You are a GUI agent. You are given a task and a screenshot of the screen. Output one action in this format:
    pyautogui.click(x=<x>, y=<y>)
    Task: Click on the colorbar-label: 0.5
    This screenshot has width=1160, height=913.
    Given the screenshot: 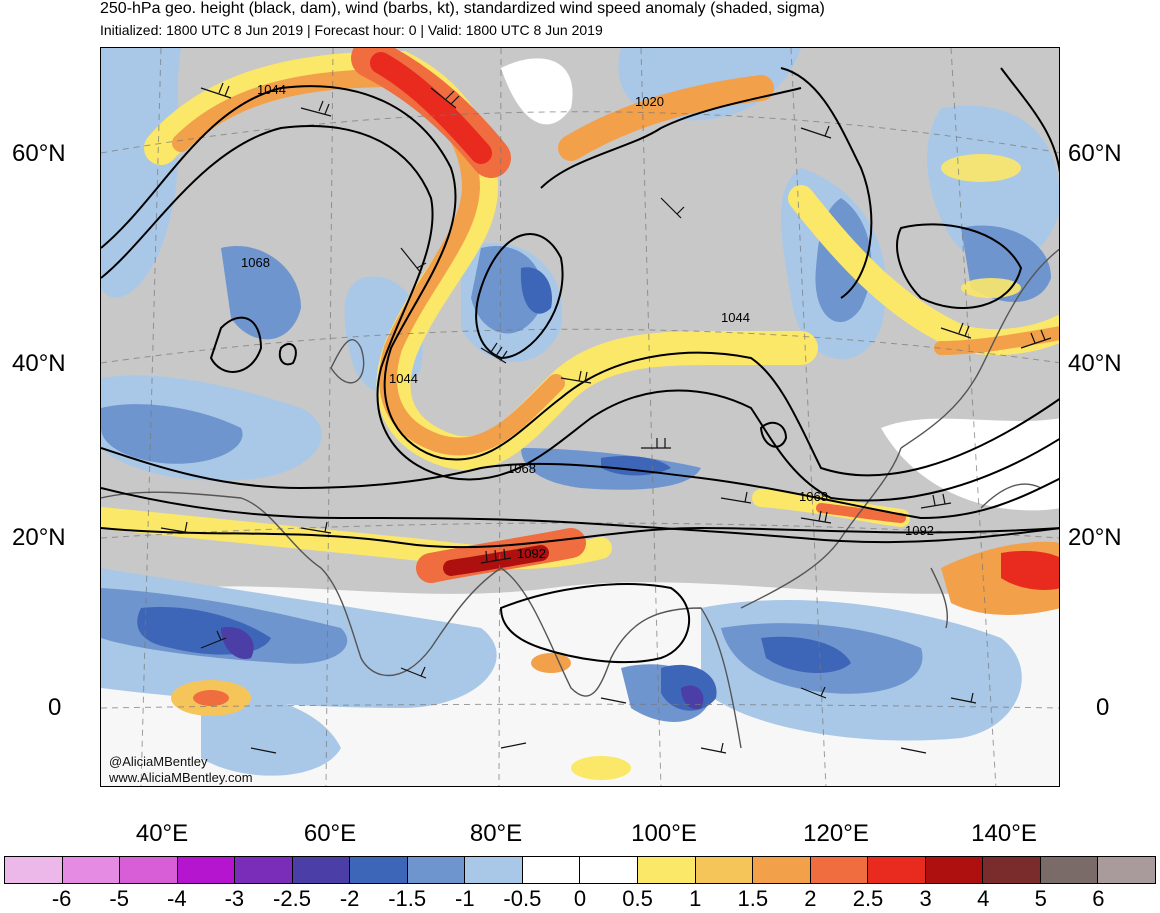 What is the action you would take?
    pyautogui.click(x=637, y=898)
    